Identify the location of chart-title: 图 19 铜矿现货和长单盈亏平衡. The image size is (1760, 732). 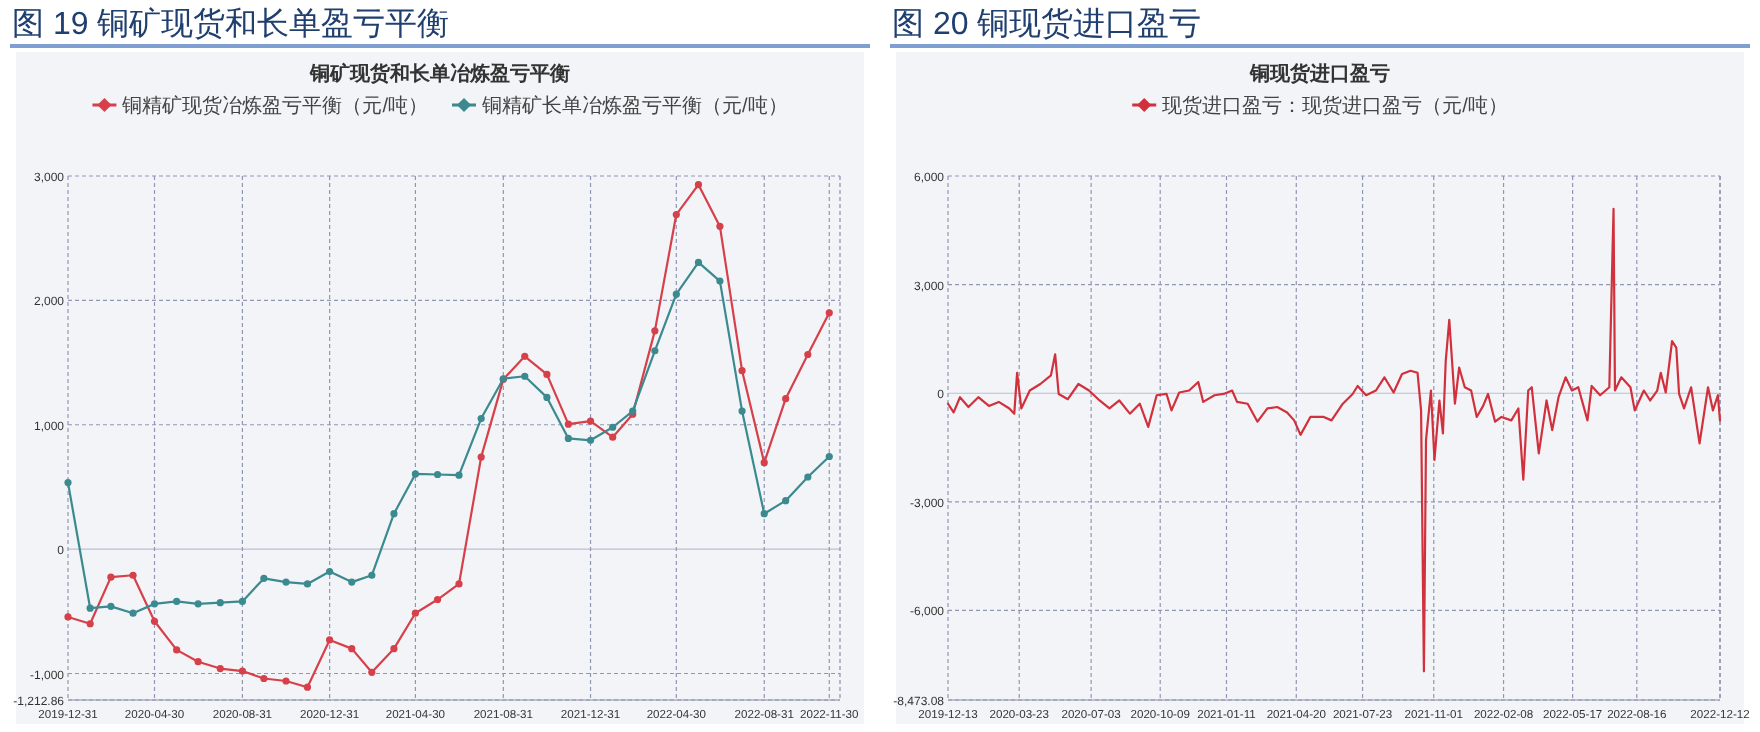
(231, 24).